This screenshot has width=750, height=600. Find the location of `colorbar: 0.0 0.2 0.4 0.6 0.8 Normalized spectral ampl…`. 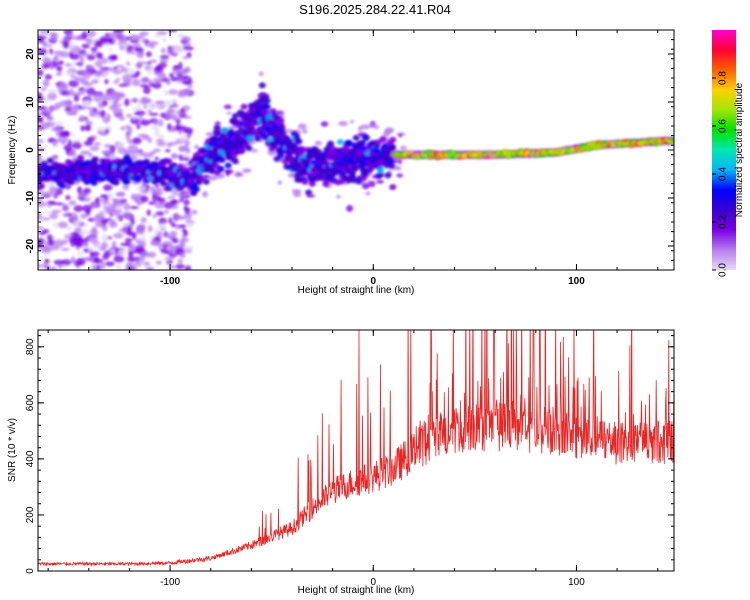

colorbar: 0.0 0.2 0.4 0.6 0.8 Normalized spectral ampl… is located at coordinates (728, 153).